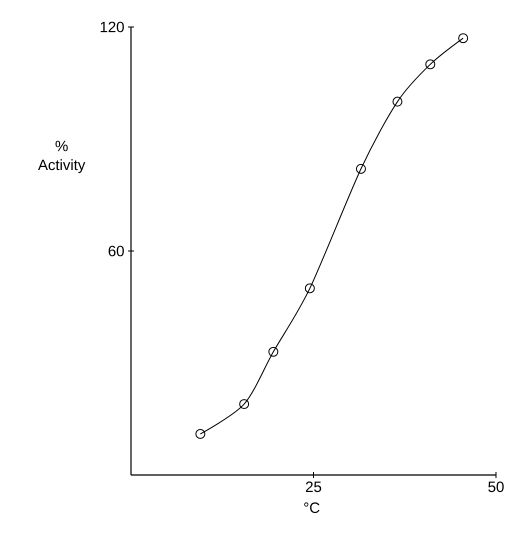  I want to click on x-tick-label: 50, so click(496, 487).